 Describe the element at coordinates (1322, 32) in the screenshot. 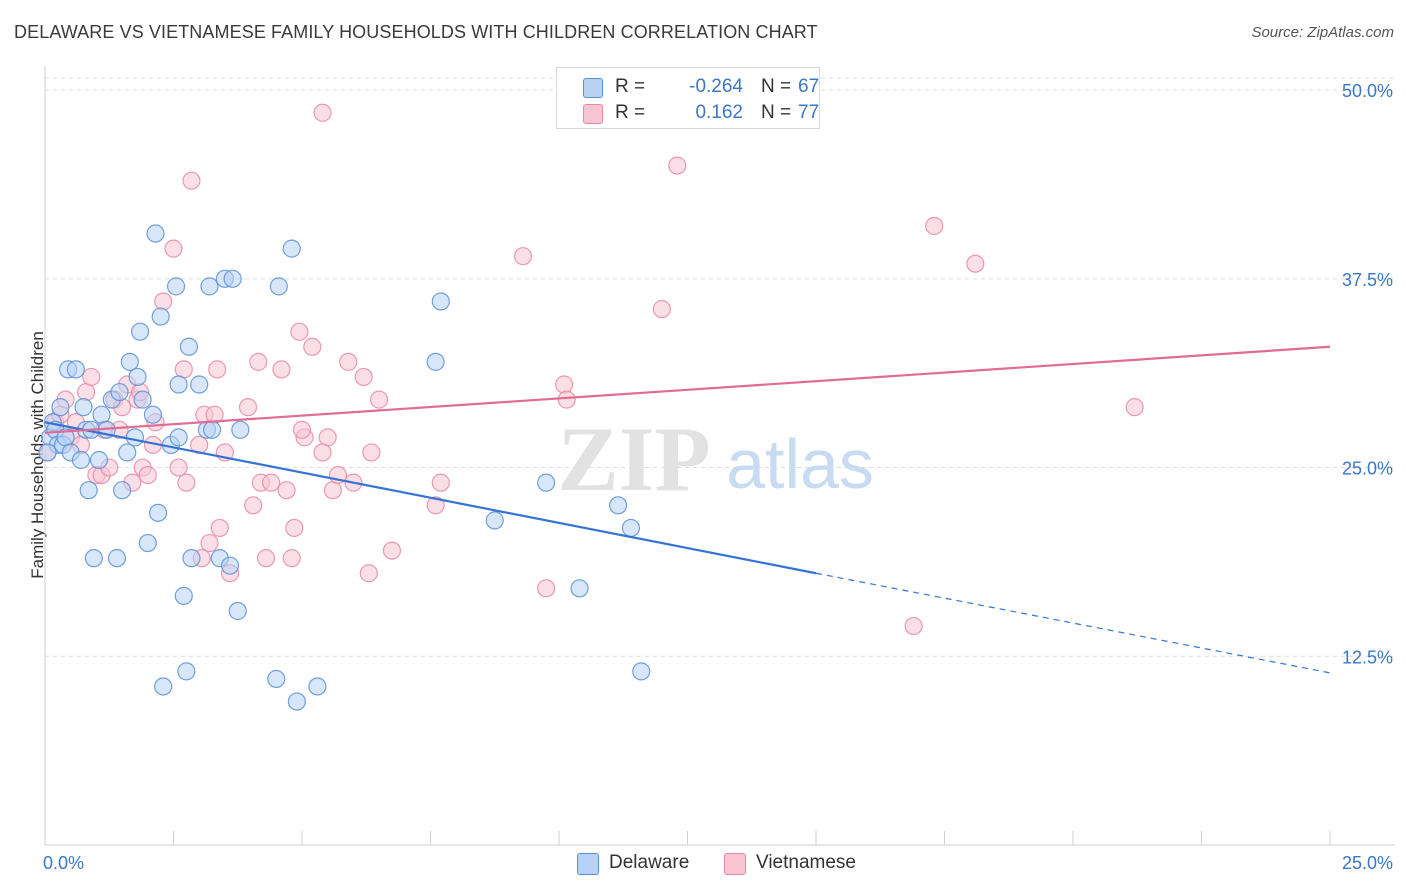

I see `source-label: Source: ZipAtlas.com` at that location.